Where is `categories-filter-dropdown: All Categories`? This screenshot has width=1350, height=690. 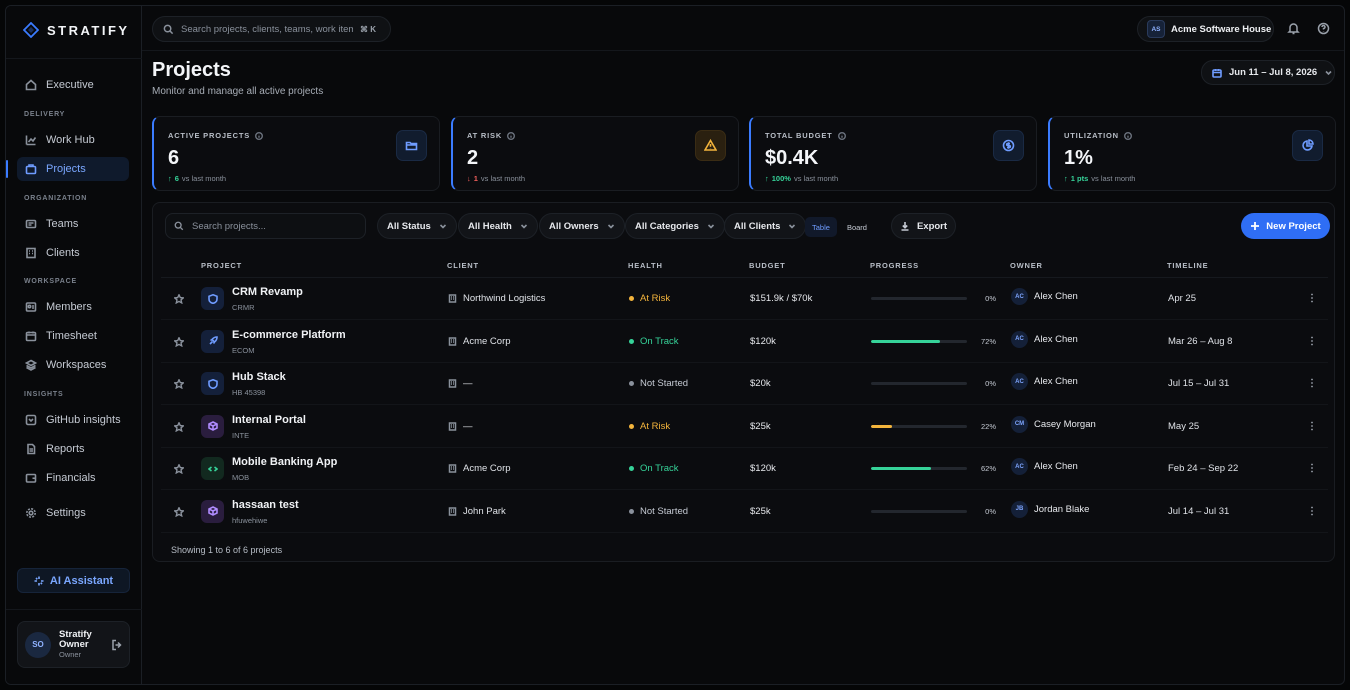
categories-filter-dropdown: All Categories is located at coordinates (675, 226).